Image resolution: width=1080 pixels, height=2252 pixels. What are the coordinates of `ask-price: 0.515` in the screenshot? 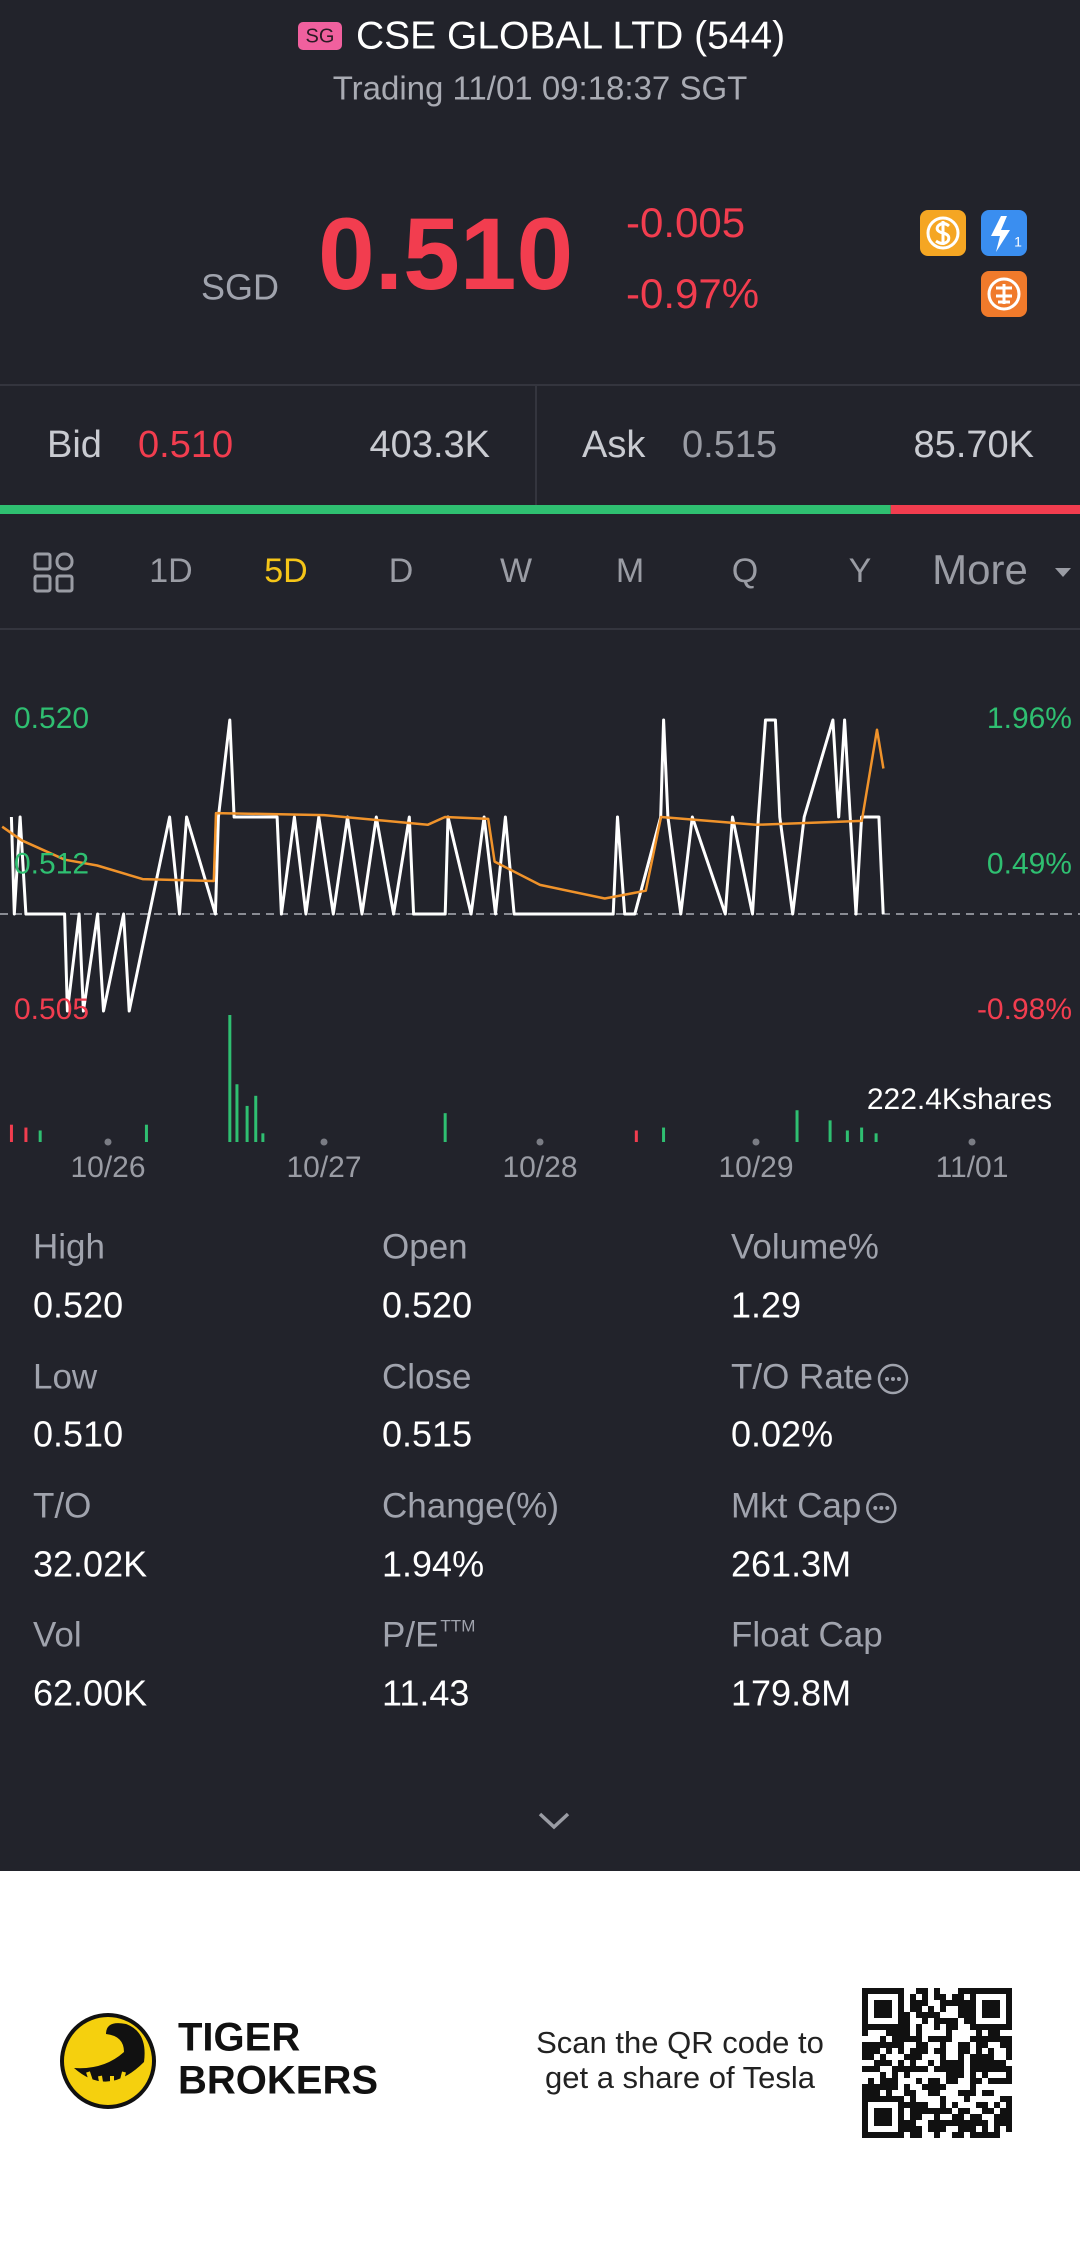 It's located at (729, 445).